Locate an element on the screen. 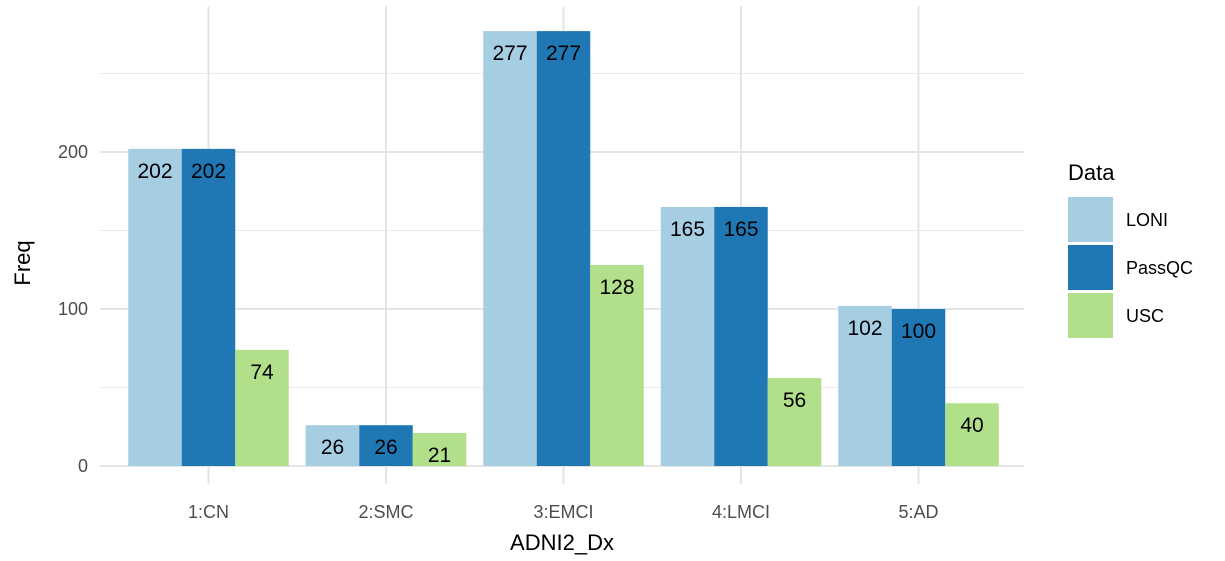 This screenshot has height=561, width=1225. bar-value-label: 21 is located at coordinates (439, 455).